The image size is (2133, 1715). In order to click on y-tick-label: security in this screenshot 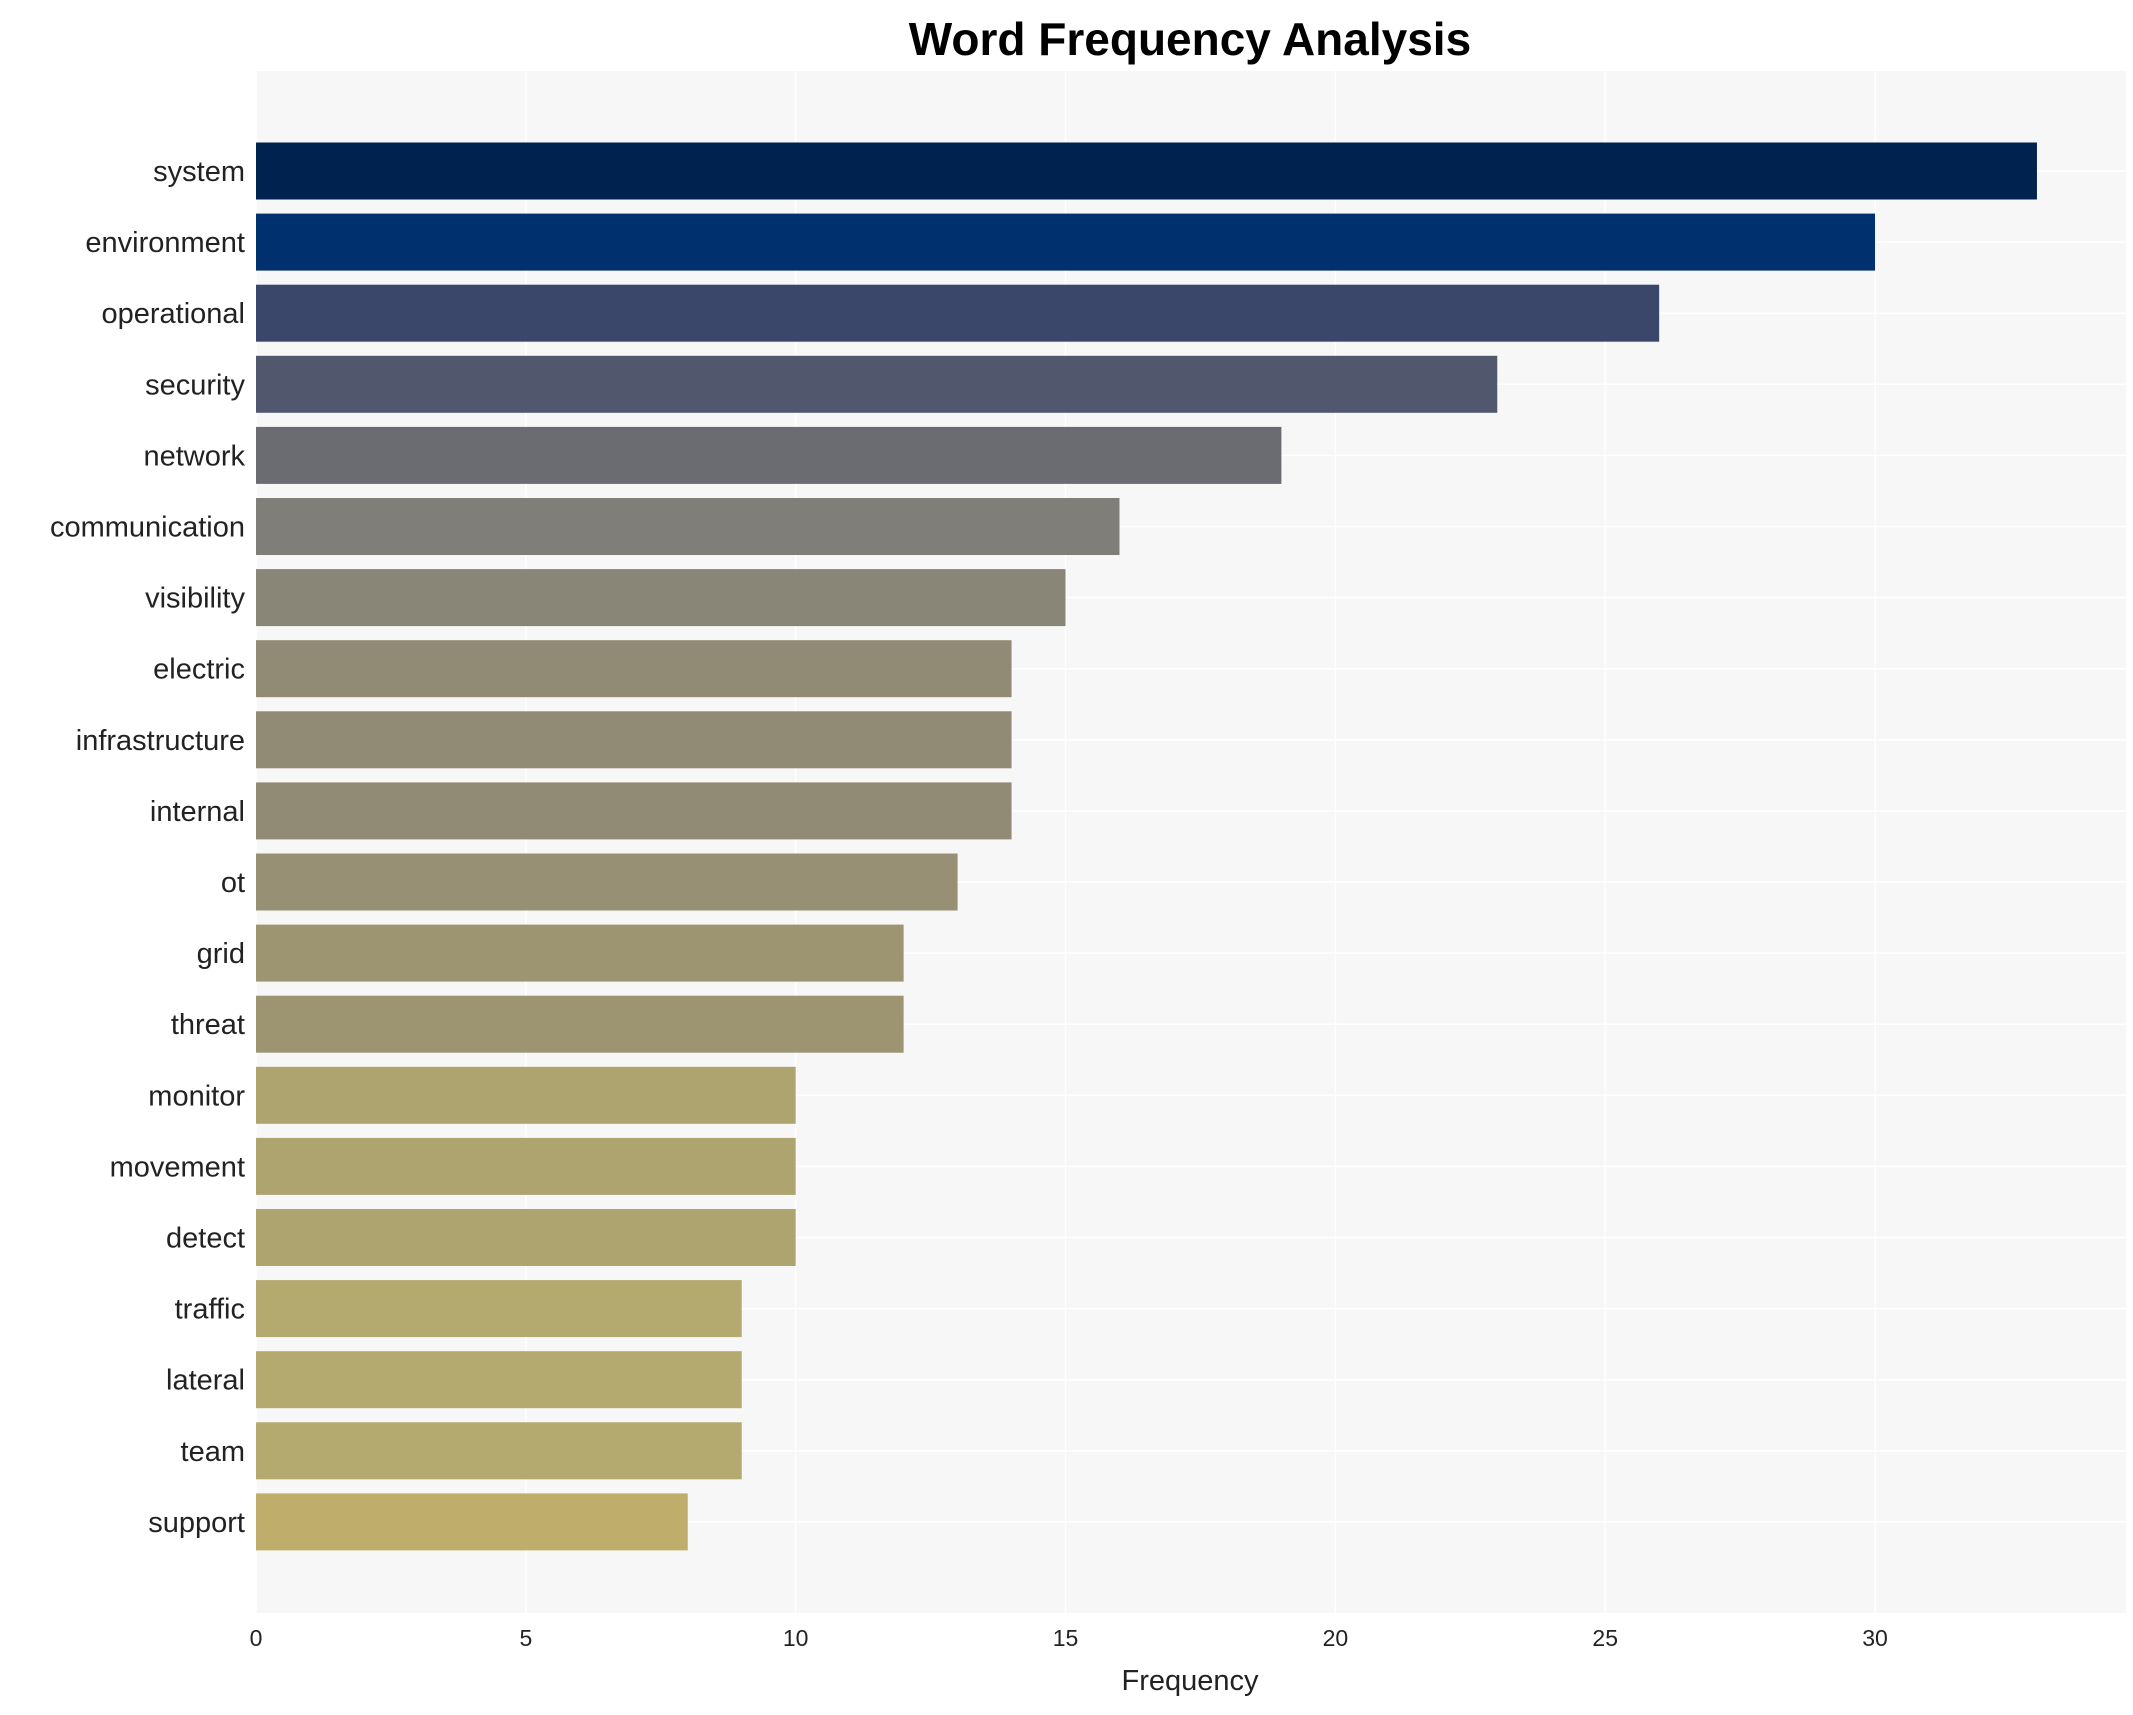, I will do `click(195, 385)`.